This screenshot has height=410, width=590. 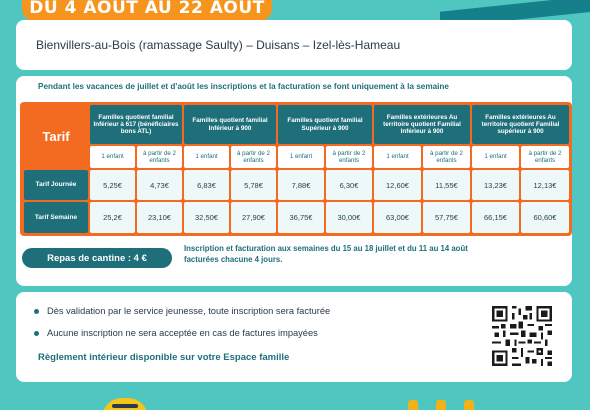 I want to click on price-cell: 6,30€, so click(x=349, y=185).